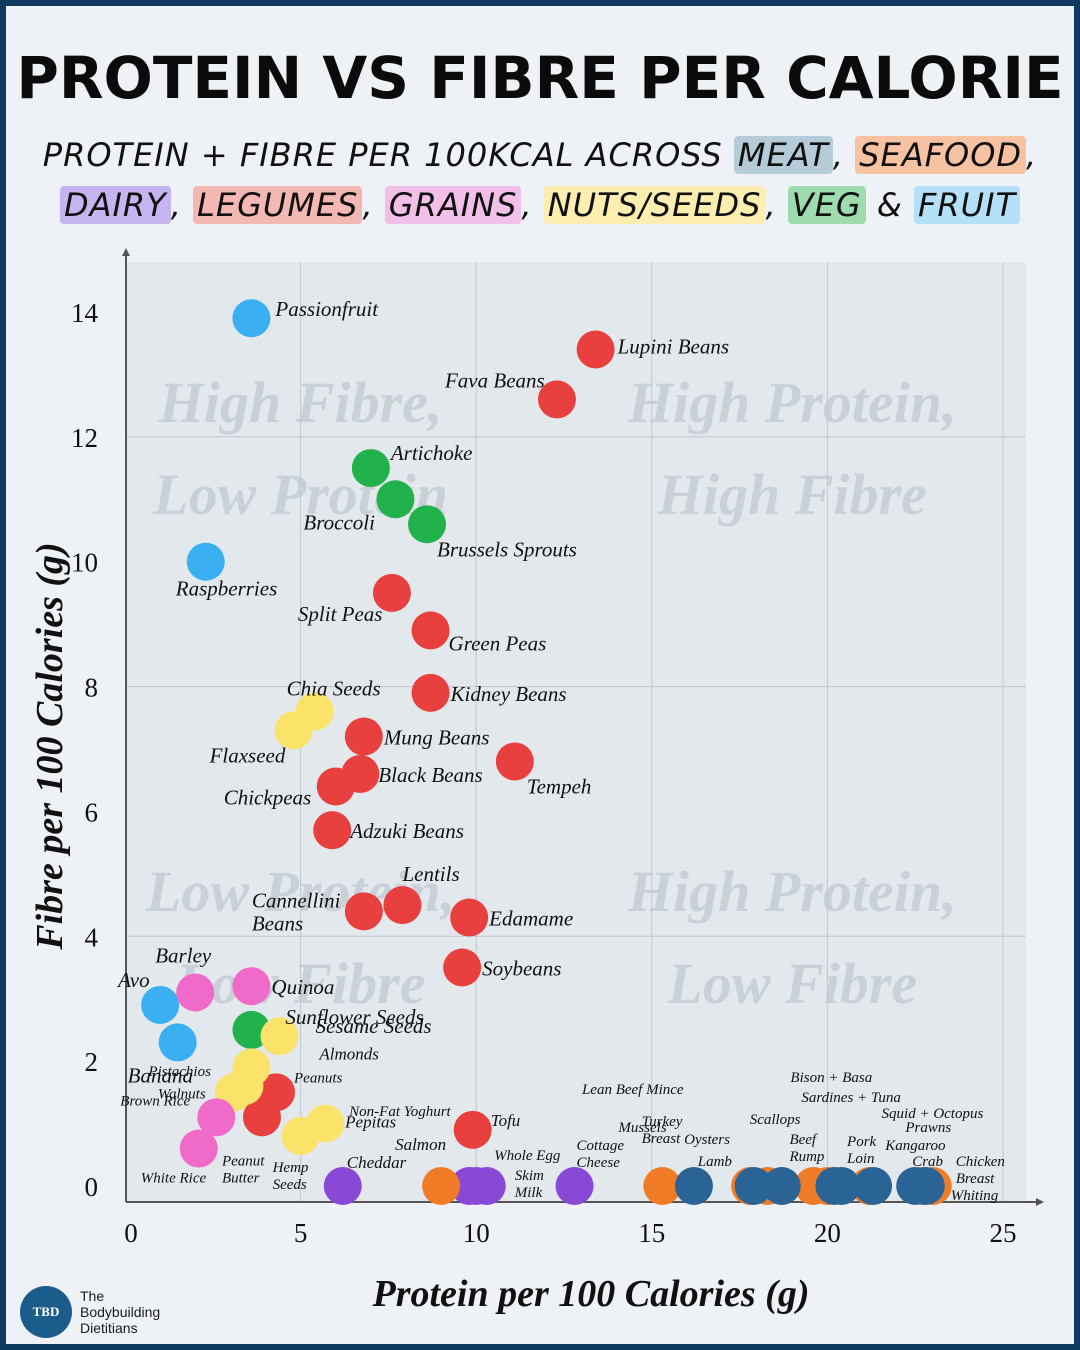 The image size is (1080, 1350). What do you see at coordinates (301, 1233) in the screenshot?
I see `x-tick-label: 5` at bounding box center [301, 1233].